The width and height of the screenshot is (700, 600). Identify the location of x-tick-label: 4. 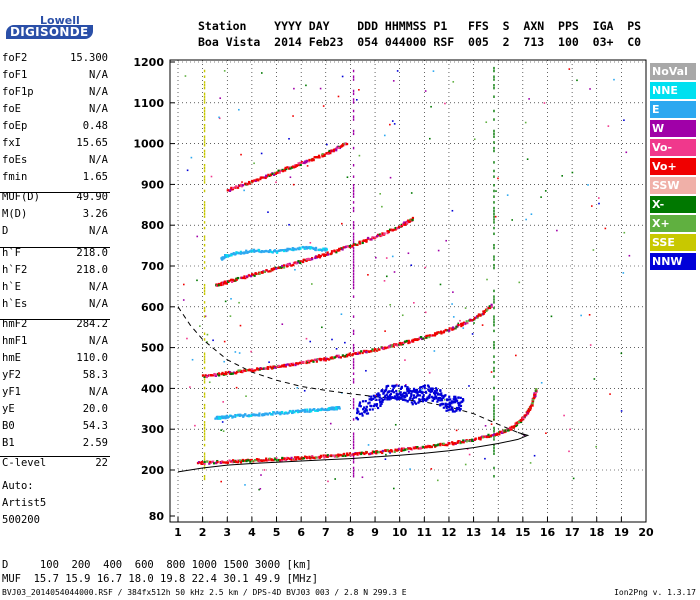
(252, 532).